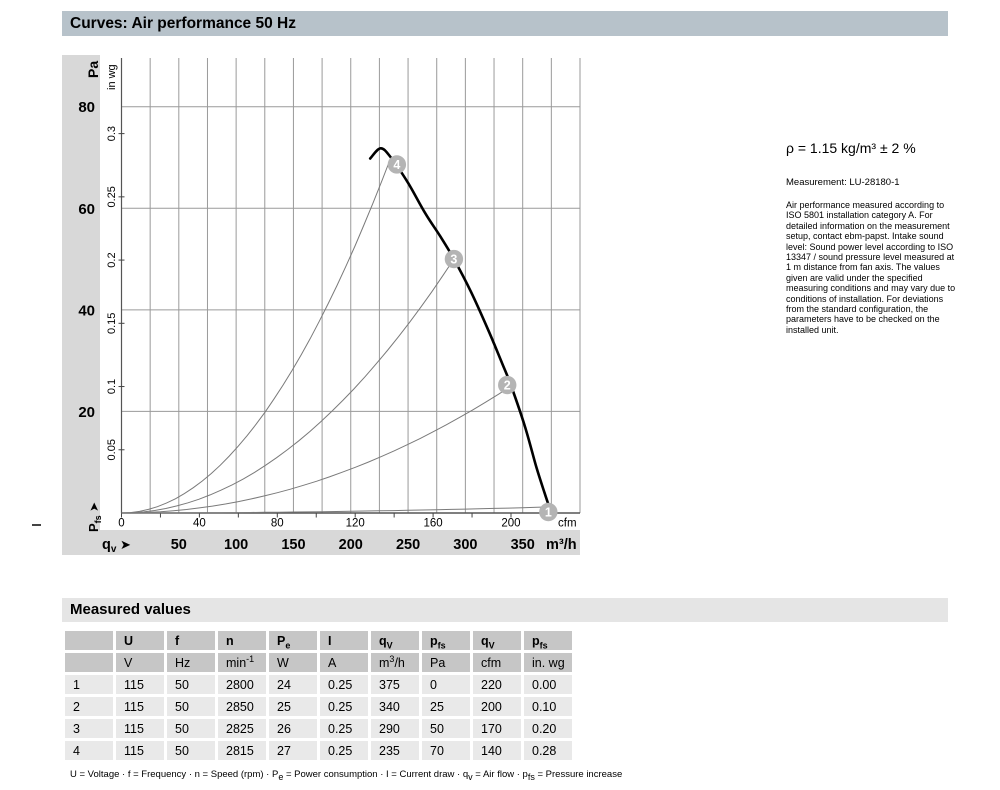 The image size is (1000, 790). Describe the element at coordinates (344, 640) in the screenshot. I see `header-cell: I` at that location.